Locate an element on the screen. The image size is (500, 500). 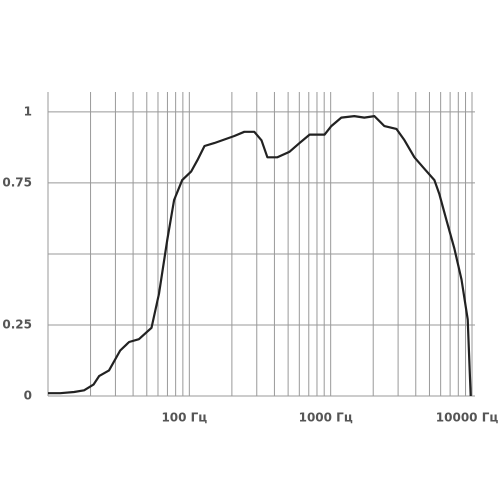
x-tick-label: 100 Гц is located at coordinates (184, 418).